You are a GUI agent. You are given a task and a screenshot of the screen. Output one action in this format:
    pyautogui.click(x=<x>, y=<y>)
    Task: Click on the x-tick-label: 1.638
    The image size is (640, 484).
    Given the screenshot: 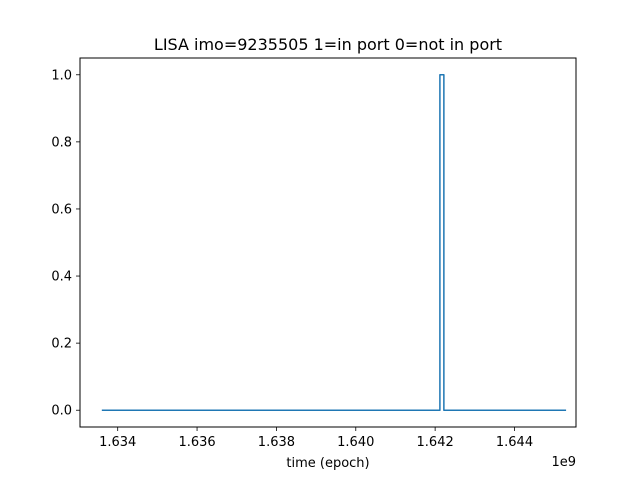 What is the action you would take?
    pyautogui.click(x=276, y=442)
    